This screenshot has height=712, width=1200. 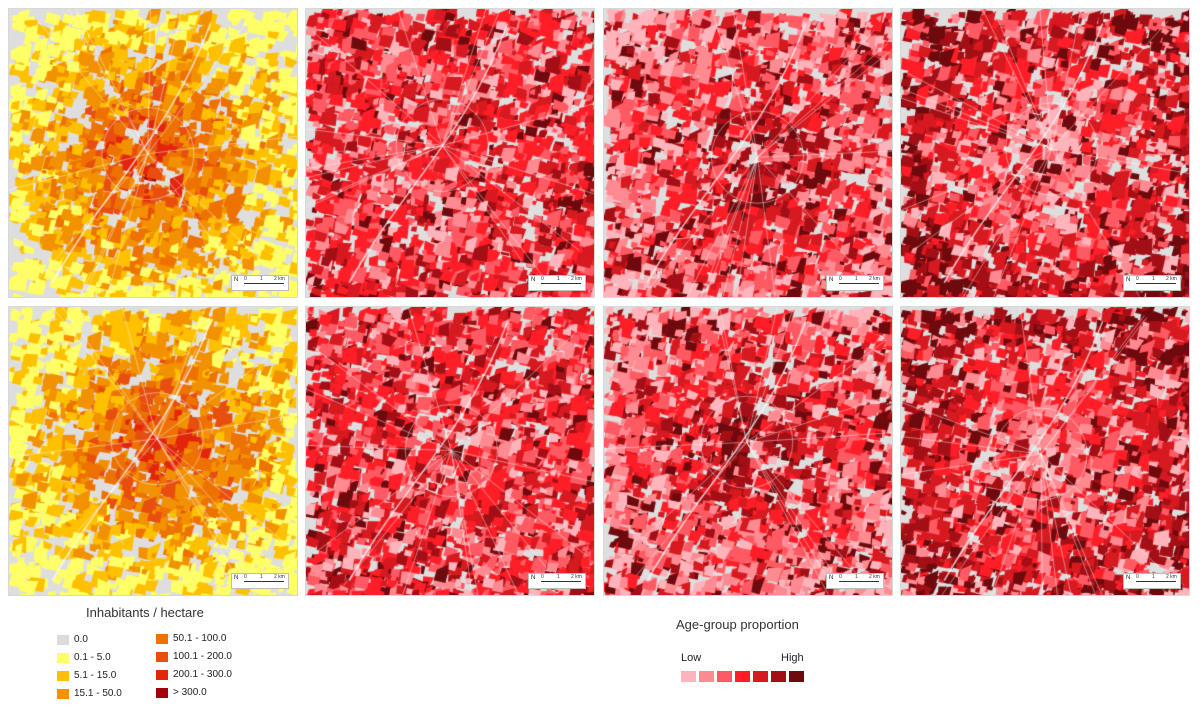 I want to click on age-group-map-top-2: N 0 1 2 km, so click(x=748, y=153).